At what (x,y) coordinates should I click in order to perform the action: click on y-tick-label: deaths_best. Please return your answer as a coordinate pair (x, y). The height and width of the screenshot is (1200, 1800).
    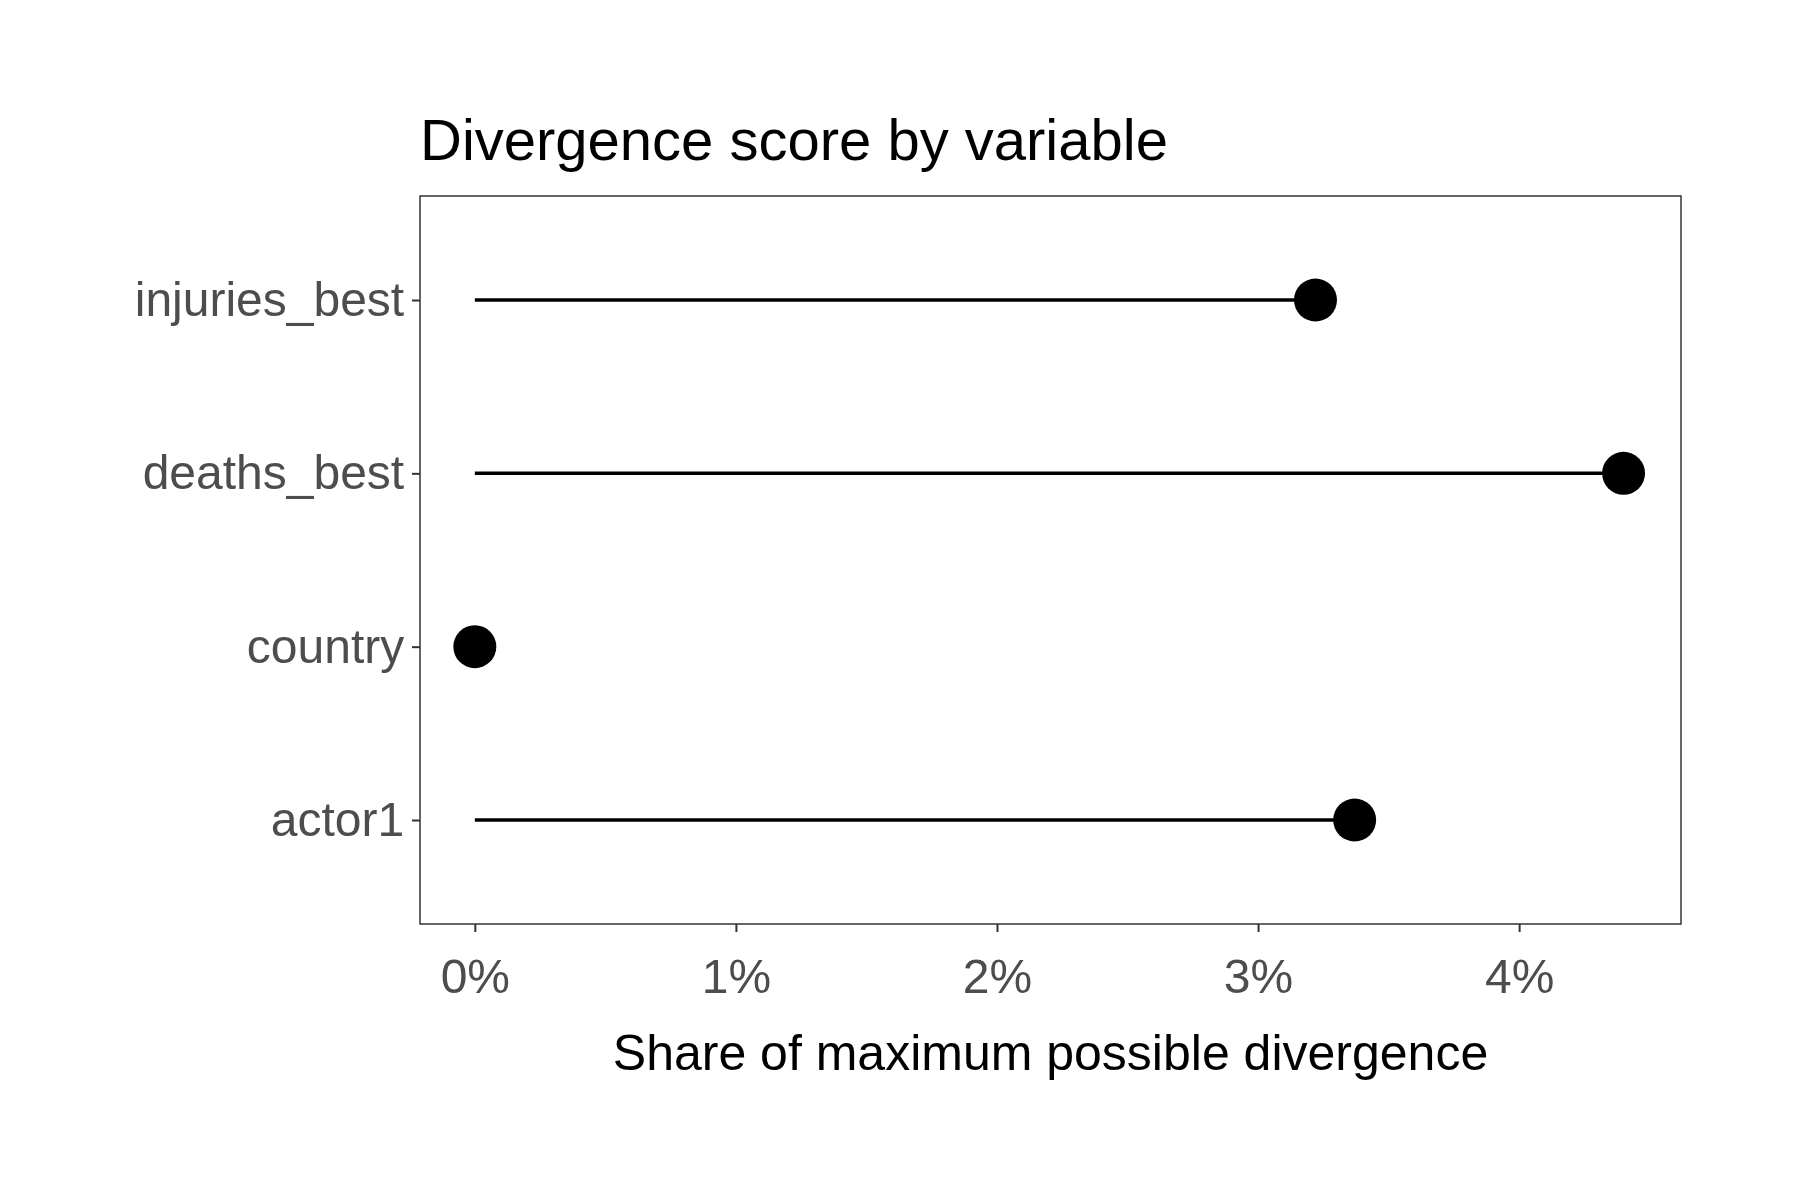
    Looking at the image, I should click on (273, 473).